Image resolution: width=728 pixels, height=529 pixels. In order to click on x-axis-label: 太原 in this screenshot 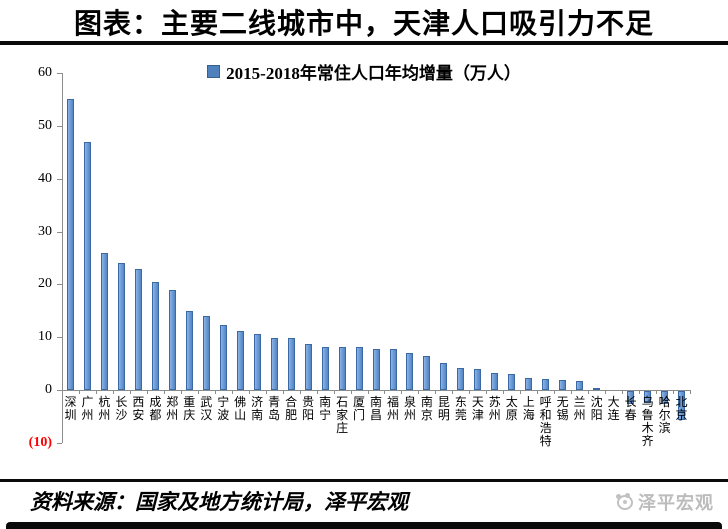, I will do `click(511, 408)`.